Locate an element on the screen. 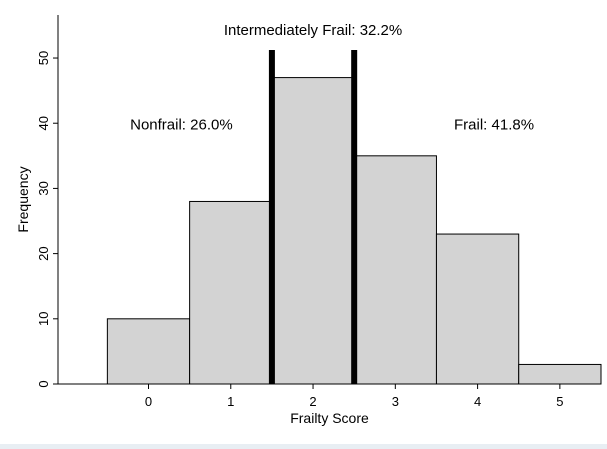  annotation-3: Frail: 41.8% is located at coordinates (494, 125).